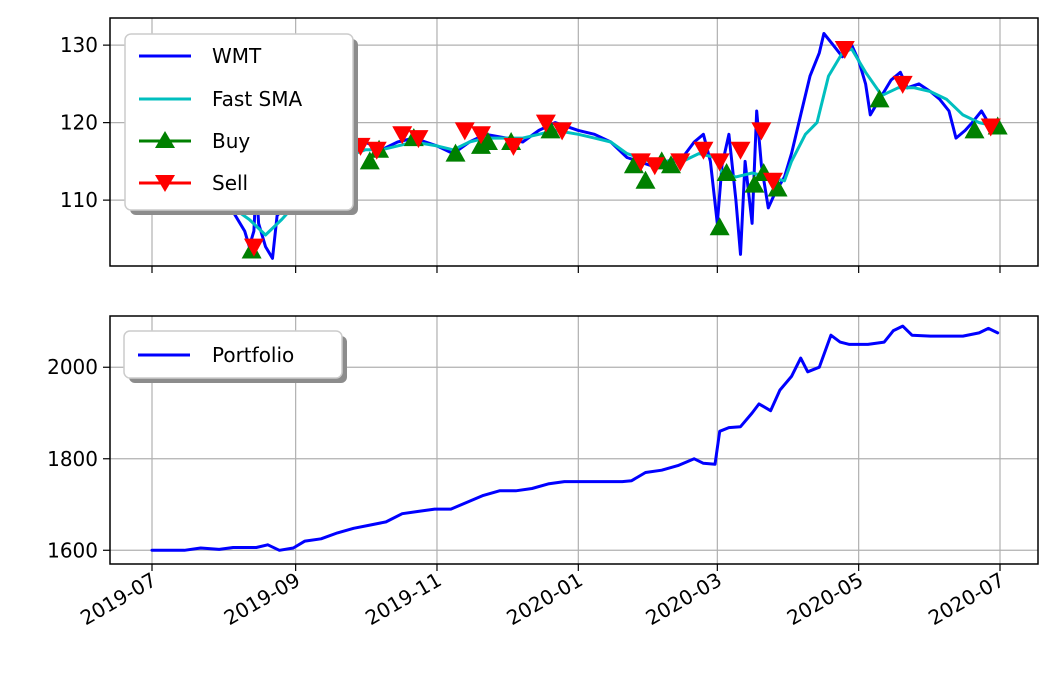 This screenshot has height=685, width=1060. Describe the element at coordinates (230, 183) in the screenshot. I see `legend-sell-label: Sell` at that location.